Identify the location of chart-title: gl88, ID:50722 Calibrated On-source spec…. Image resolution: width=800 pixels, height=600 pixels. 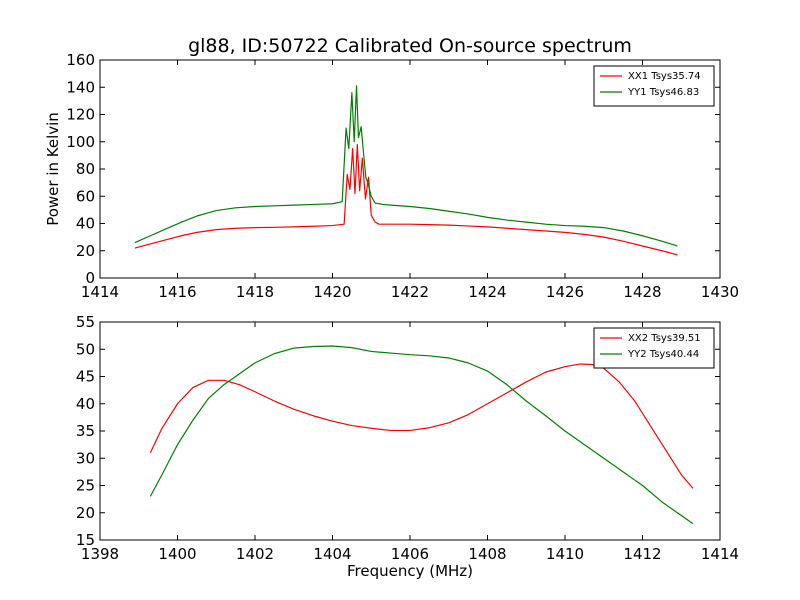
(410, 46).